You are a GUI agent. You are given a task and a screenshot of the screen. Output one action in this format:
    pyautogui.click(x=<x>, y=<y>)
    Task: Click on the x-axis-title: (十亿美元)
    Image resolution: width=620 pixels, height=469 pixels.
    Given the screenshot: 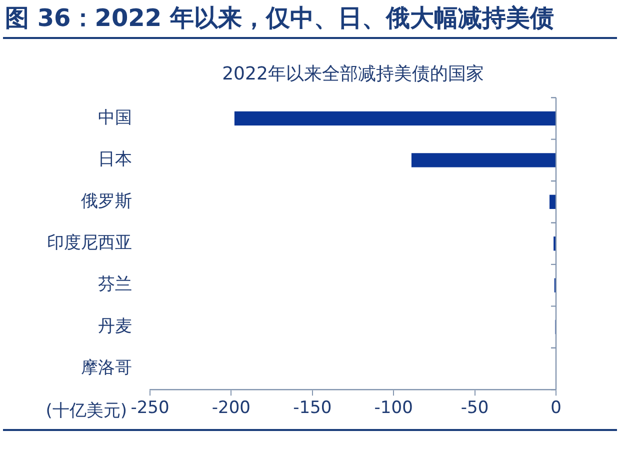 What is the action you would take?
    pyautogui.click(x=86, y=411)
    